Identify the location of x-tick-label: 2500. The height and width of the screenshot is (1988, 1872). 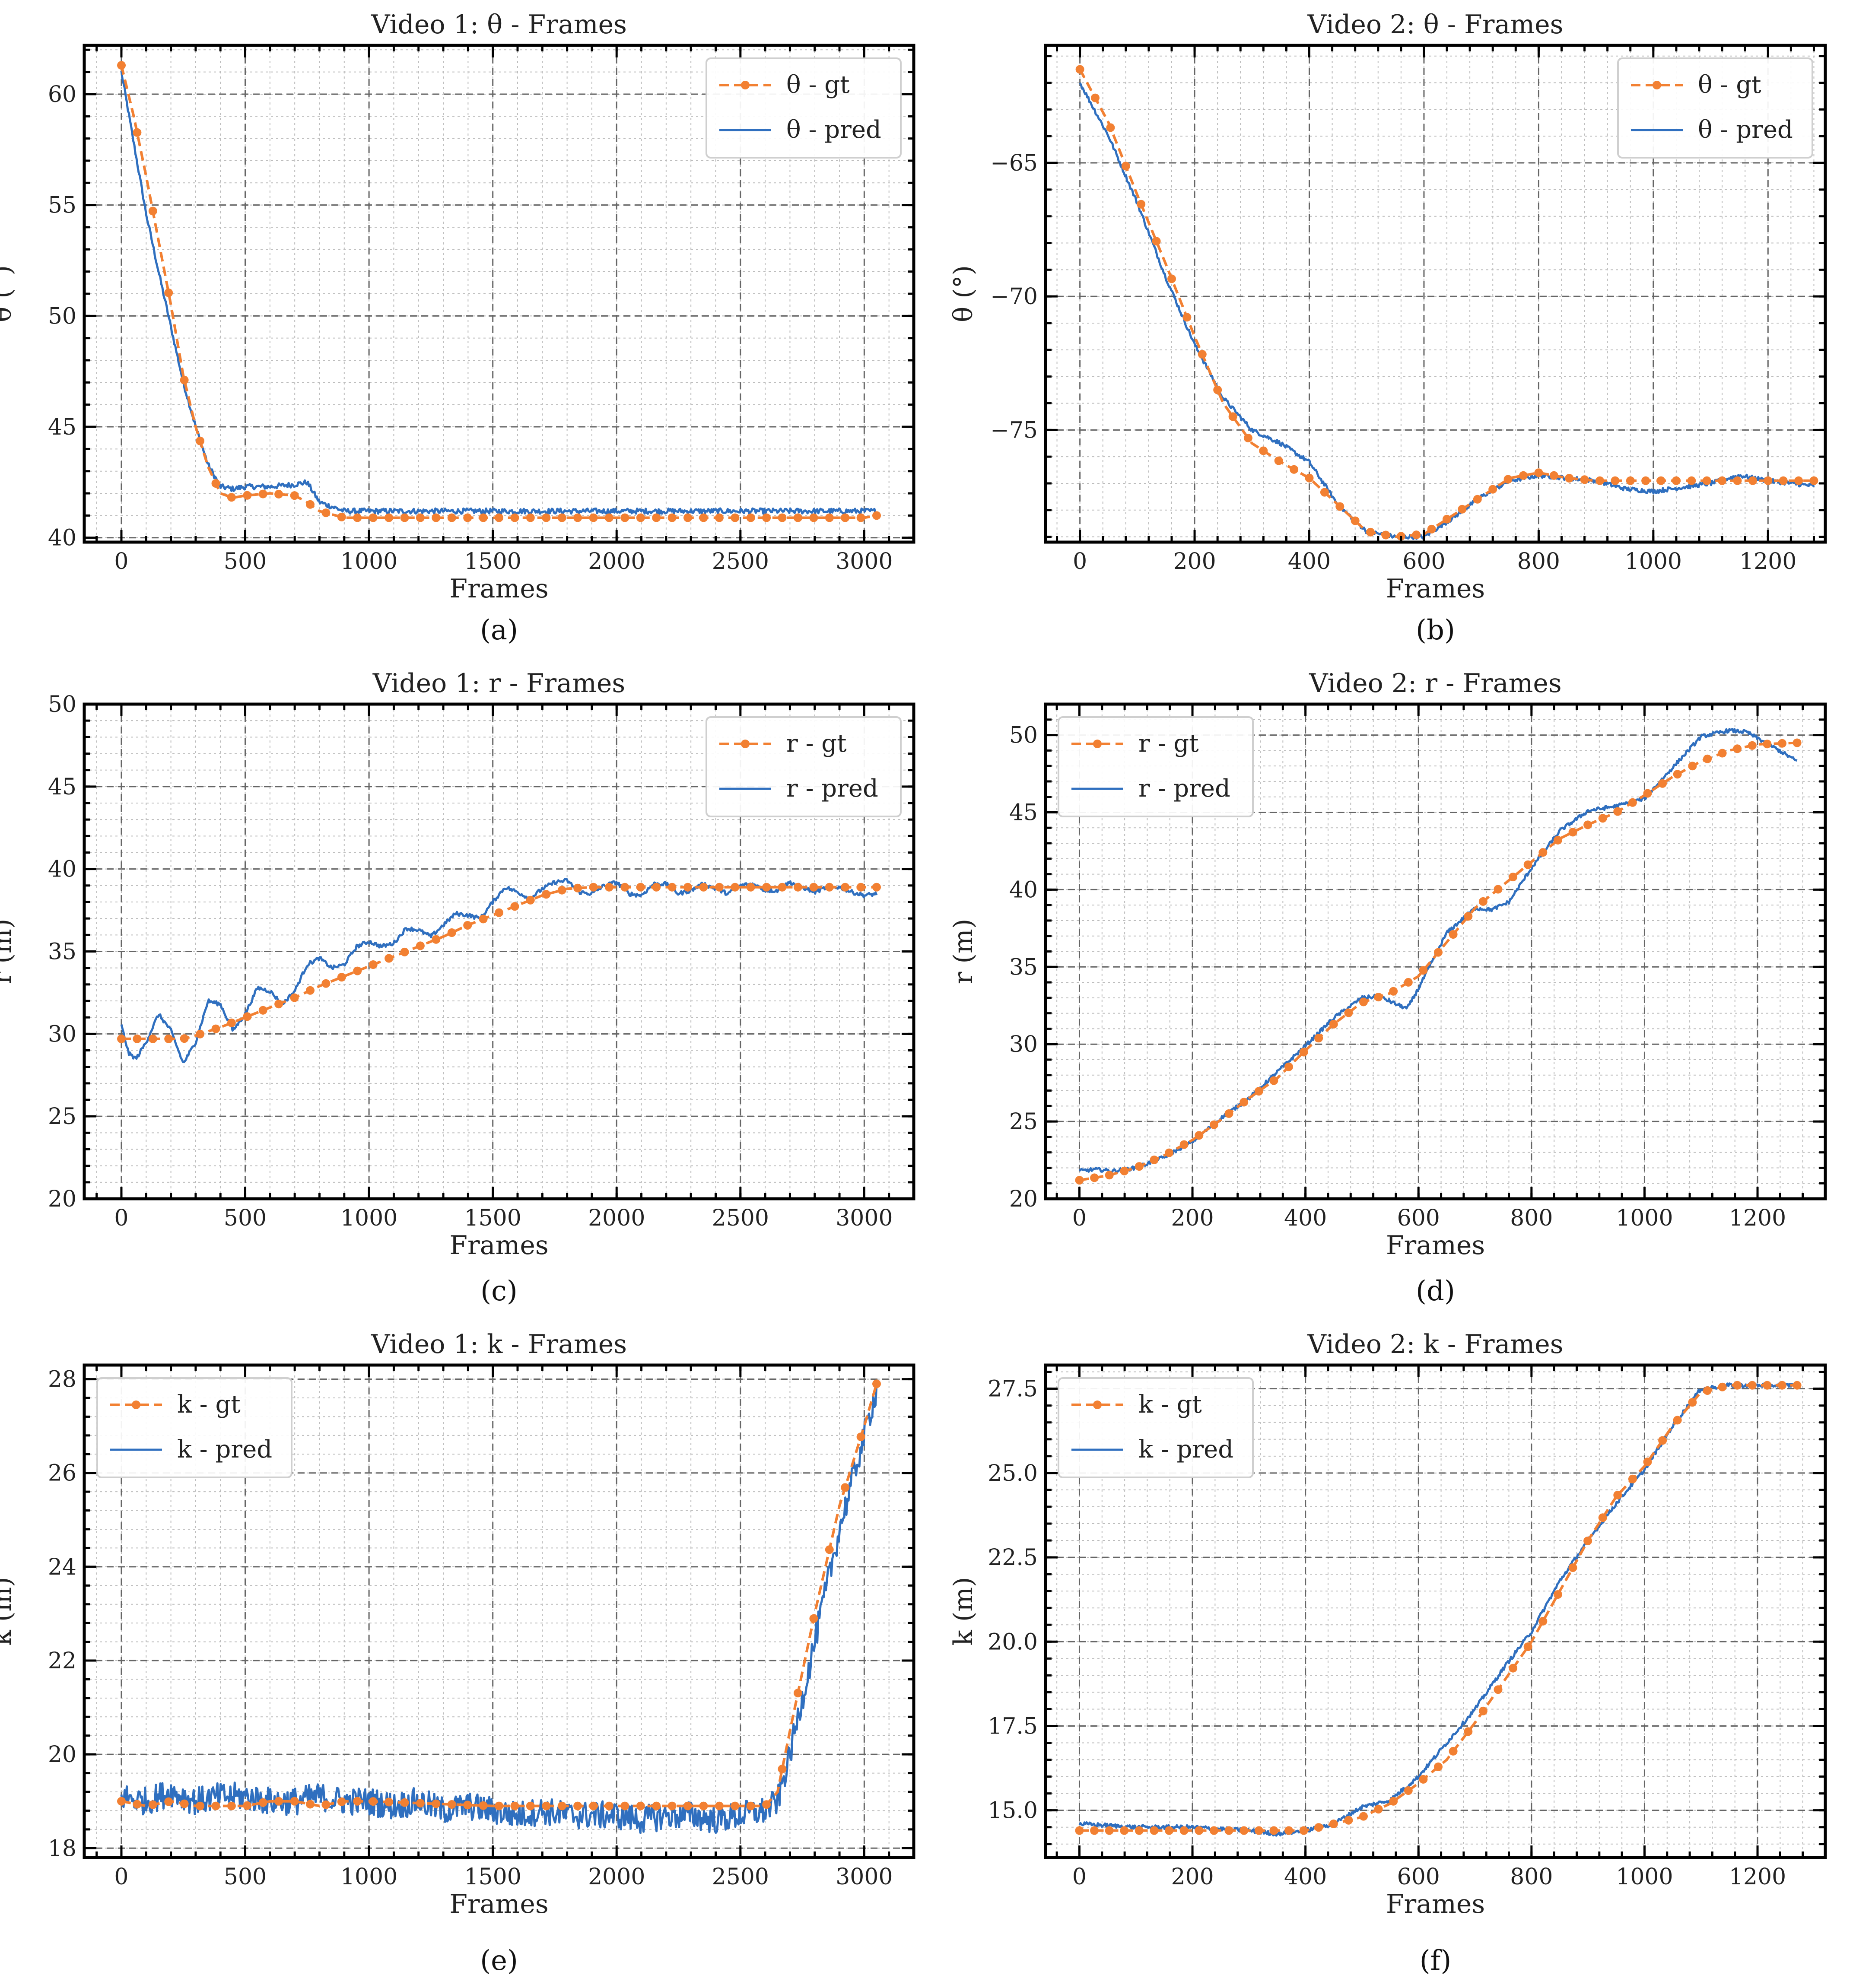
(740, 562).